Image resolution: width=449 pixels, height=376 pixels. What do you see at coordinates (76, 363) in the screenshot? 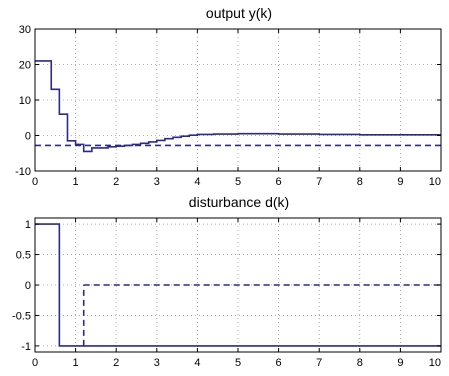
I see `disturbance-xtick-label: 1` at bounding box center [76, 363].